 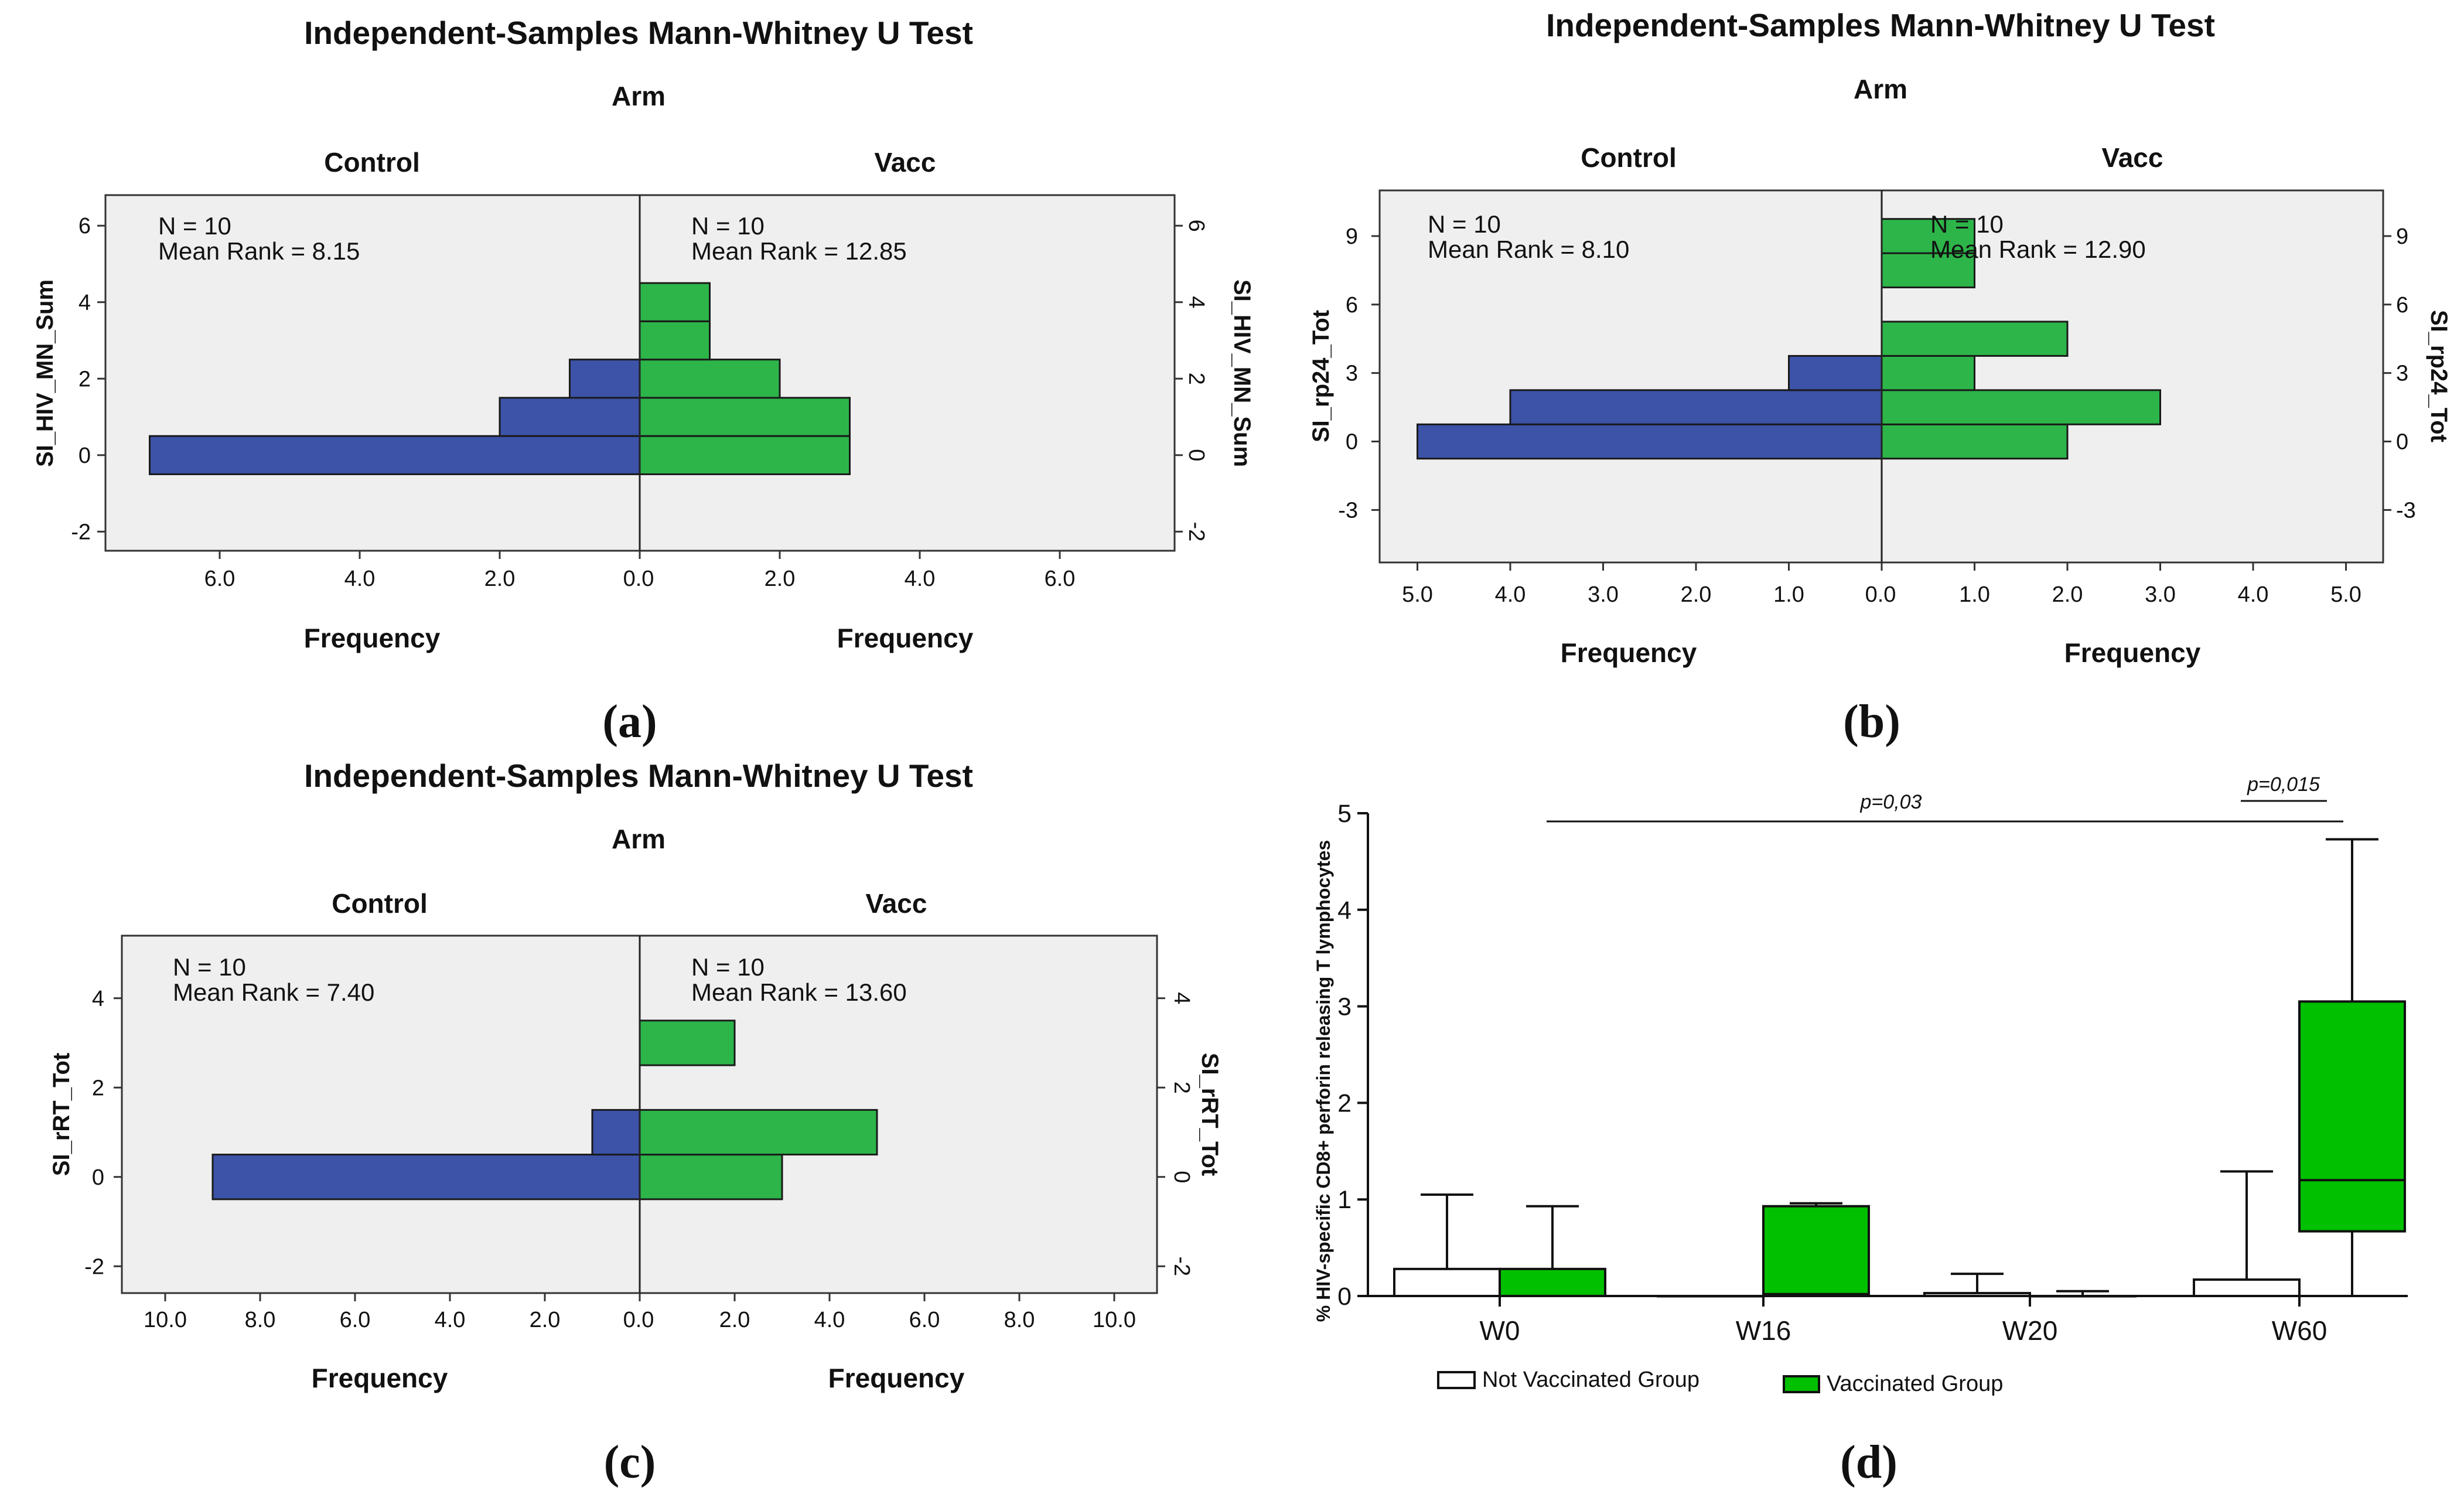 What do you see at coordinates (1816, 1252) in the screenshot?
I see `box-vaccinated-group-w16` at bounding box center [1816, 1252].